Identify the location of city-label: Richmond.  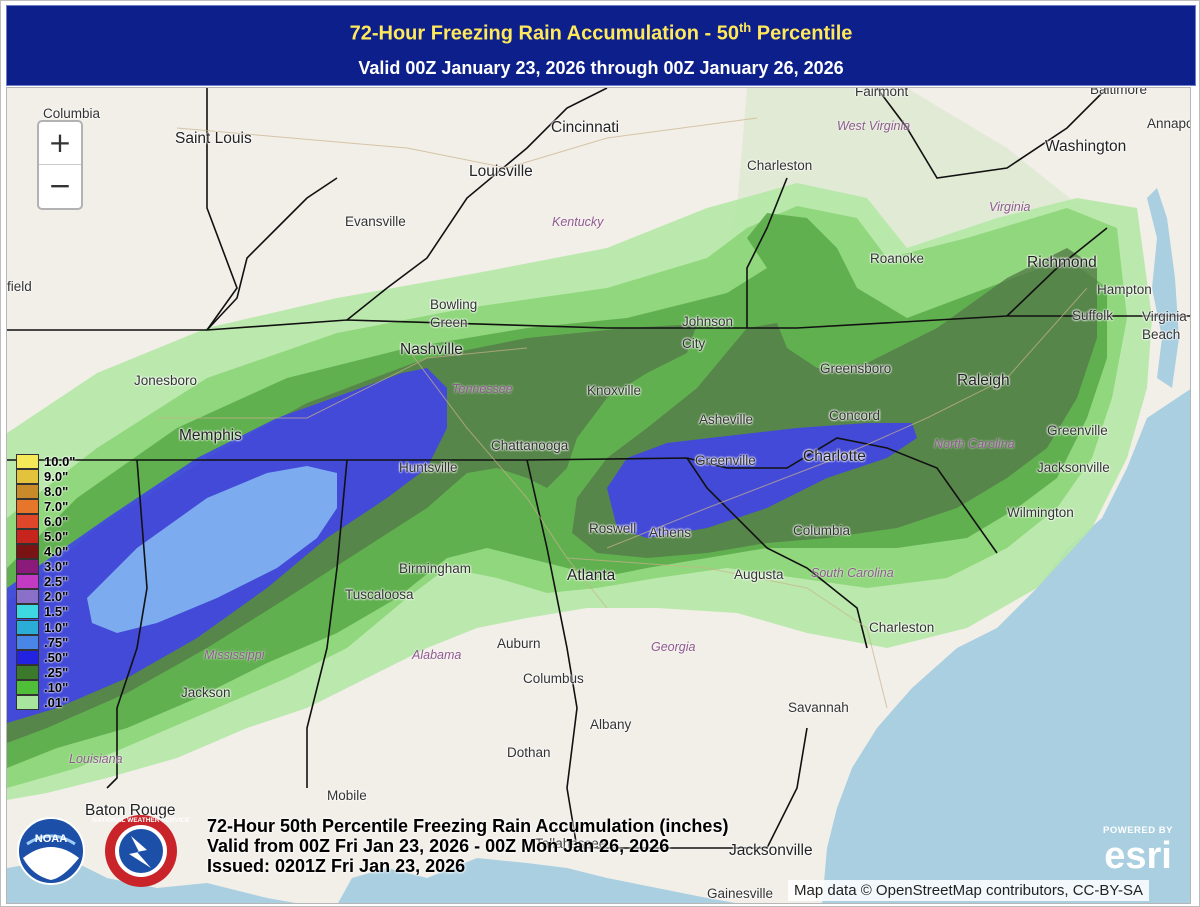
(1062, 262).